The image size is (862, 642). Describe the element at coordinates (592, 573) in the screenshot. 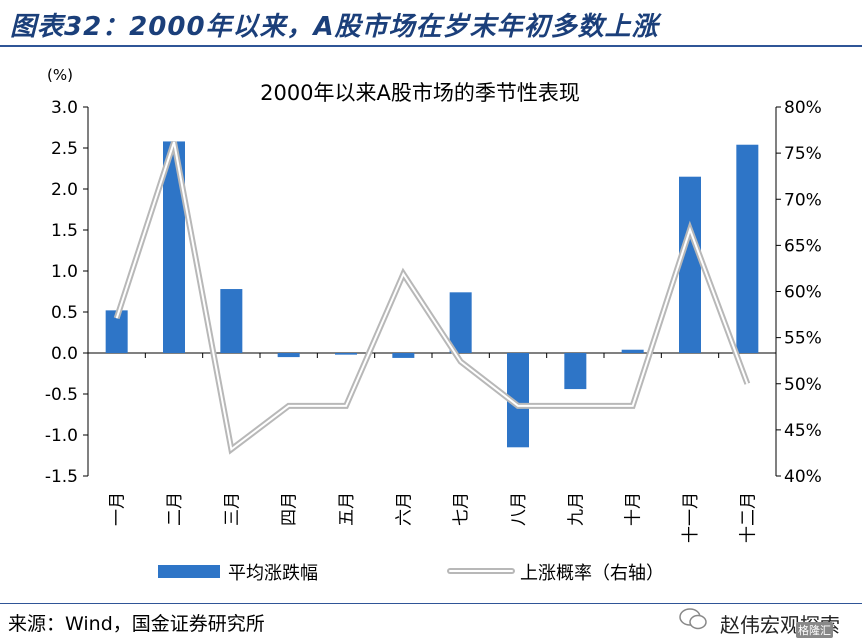

I see `legend-line-label: 上涨概率（右轴）` at that location.